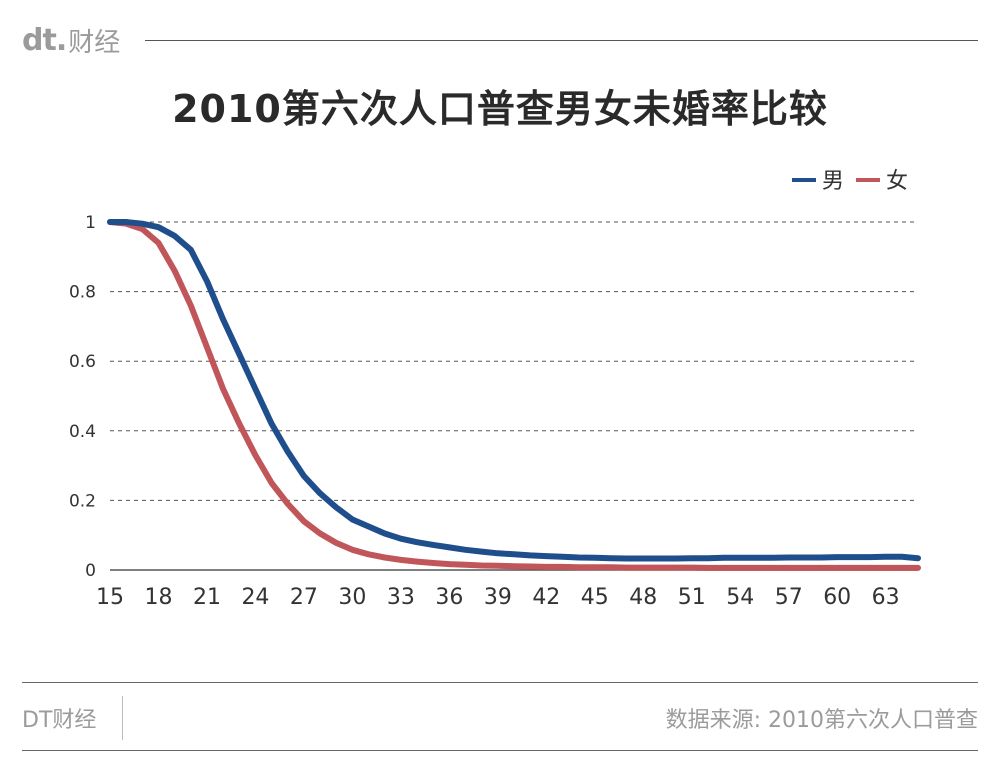 The height and width of the screenshot is (762, 1000). Describe the element at coordinates (789, 597) in the screenshot. I see `x-tick-label: 57` at that location.